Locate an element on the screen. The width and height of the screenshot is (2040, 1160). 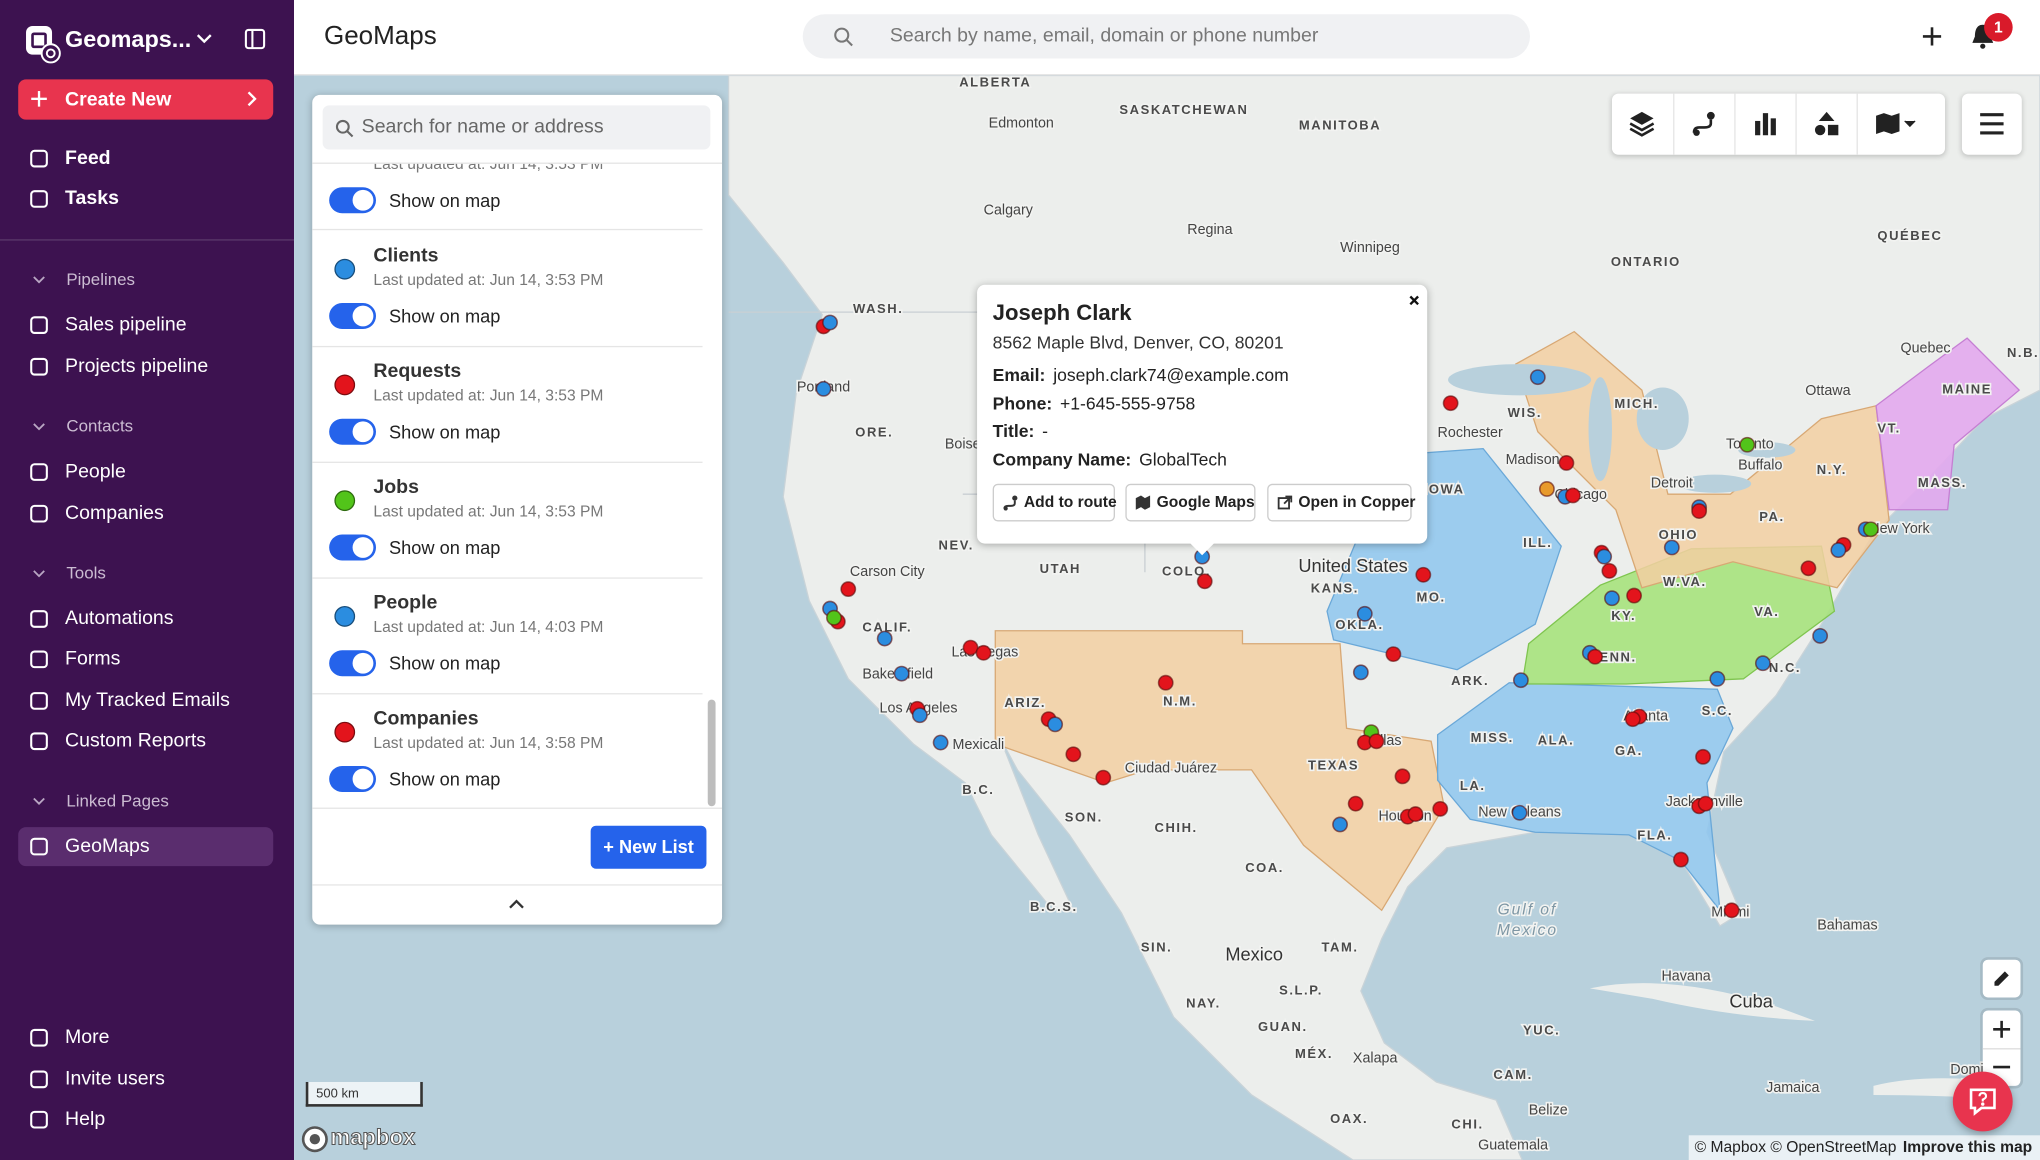
map-label: TEXAS is located at coordinates (1333, 764).